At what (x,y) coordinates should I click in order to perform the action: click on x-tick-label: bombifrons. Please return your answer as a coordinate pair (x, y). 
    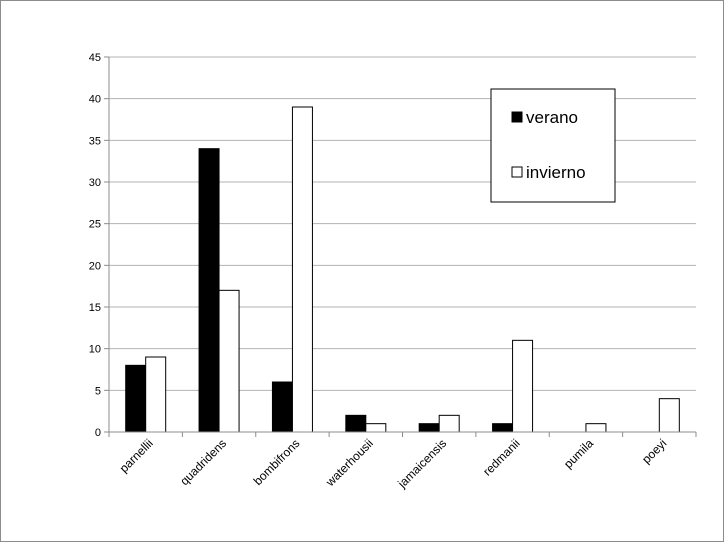
    Looking at the image, I should click on (277, 462).